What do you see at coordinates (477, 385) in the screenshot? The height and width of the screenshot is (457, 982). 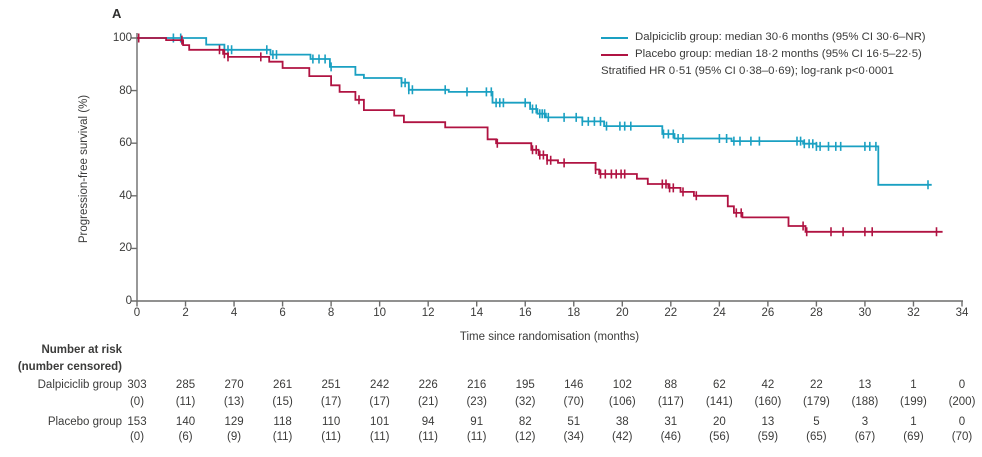 I see `at-risk-value: 216` at bounding box center [477, 385].